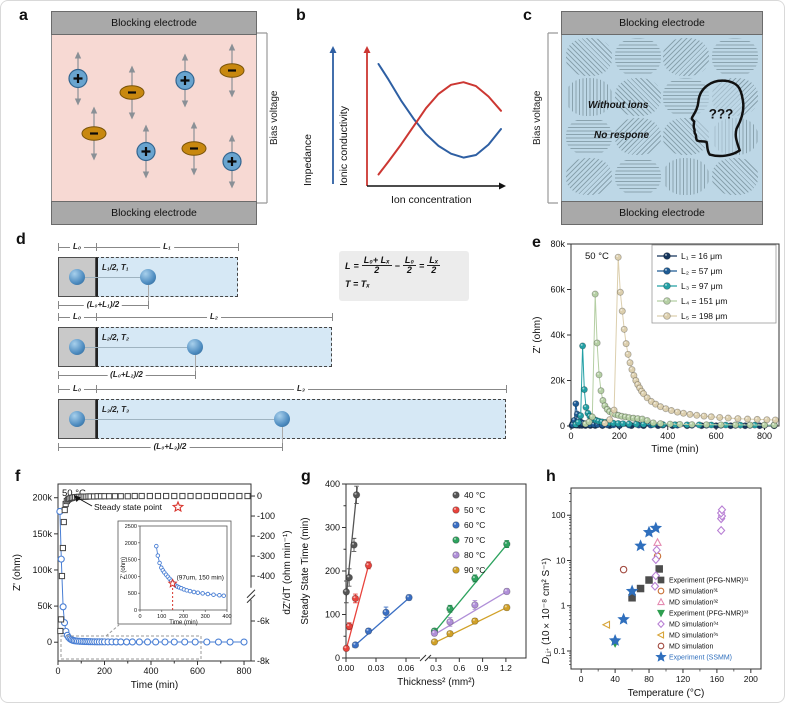  What do you see at coordinates (557, 290) in the screenshot?
I see `svg-text: 60k` at bounding box center [557, 290].